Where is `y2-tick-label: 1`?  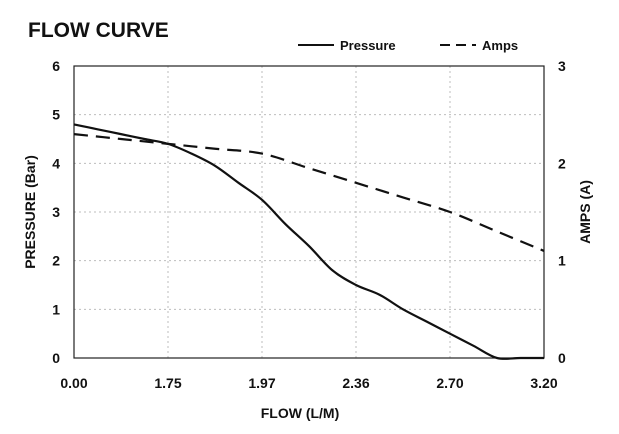 y2-tick-label: 1 is located at coordinates (562, 261).